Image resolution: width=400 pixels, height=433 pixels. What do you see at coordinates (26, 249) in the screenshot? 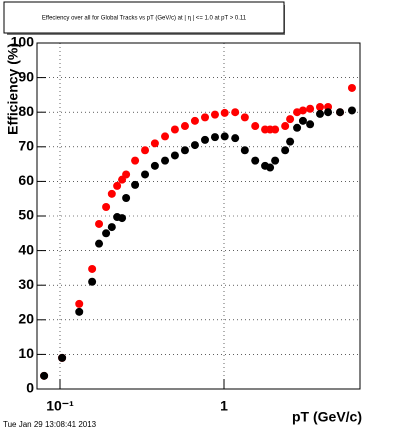
I see `y-tick-label: 40` at bounding box center [26, 249].